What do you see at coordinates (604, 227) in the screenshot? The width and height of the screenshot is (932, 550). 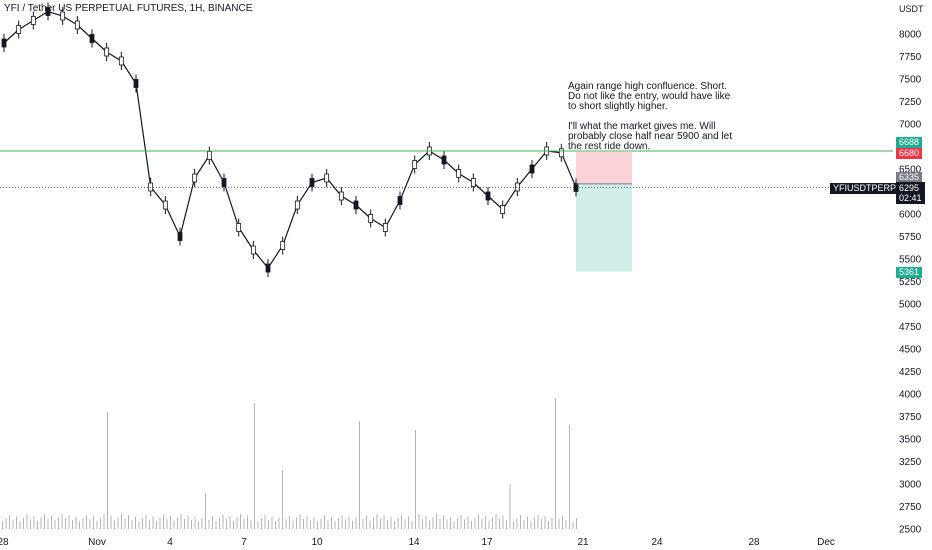 I see `take-profit-zone` at bounding box center [604, 227].